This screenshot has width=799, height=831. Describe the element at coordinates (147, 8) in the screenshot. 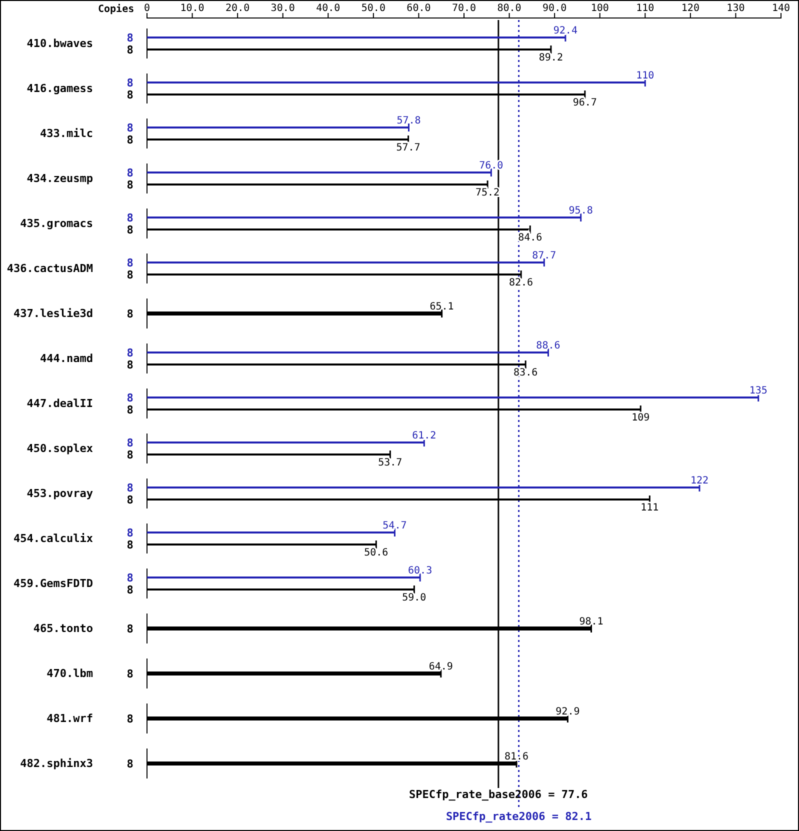

I see `x-tick-label: 0` at that location.